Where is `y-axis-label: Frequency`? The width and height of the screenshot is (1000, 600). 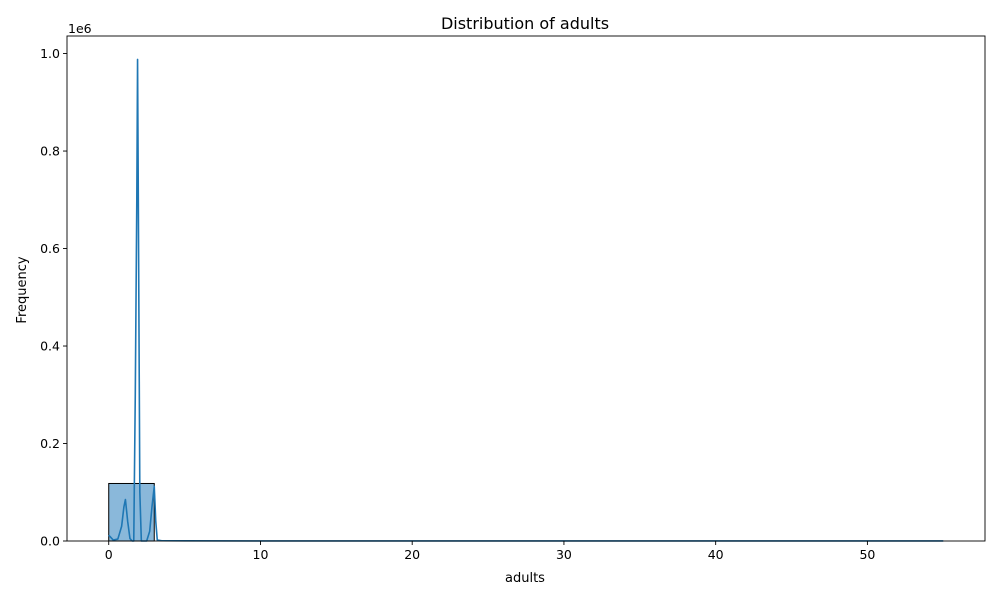
y-axis-label: Frequency is located at coordinates (22, 289).